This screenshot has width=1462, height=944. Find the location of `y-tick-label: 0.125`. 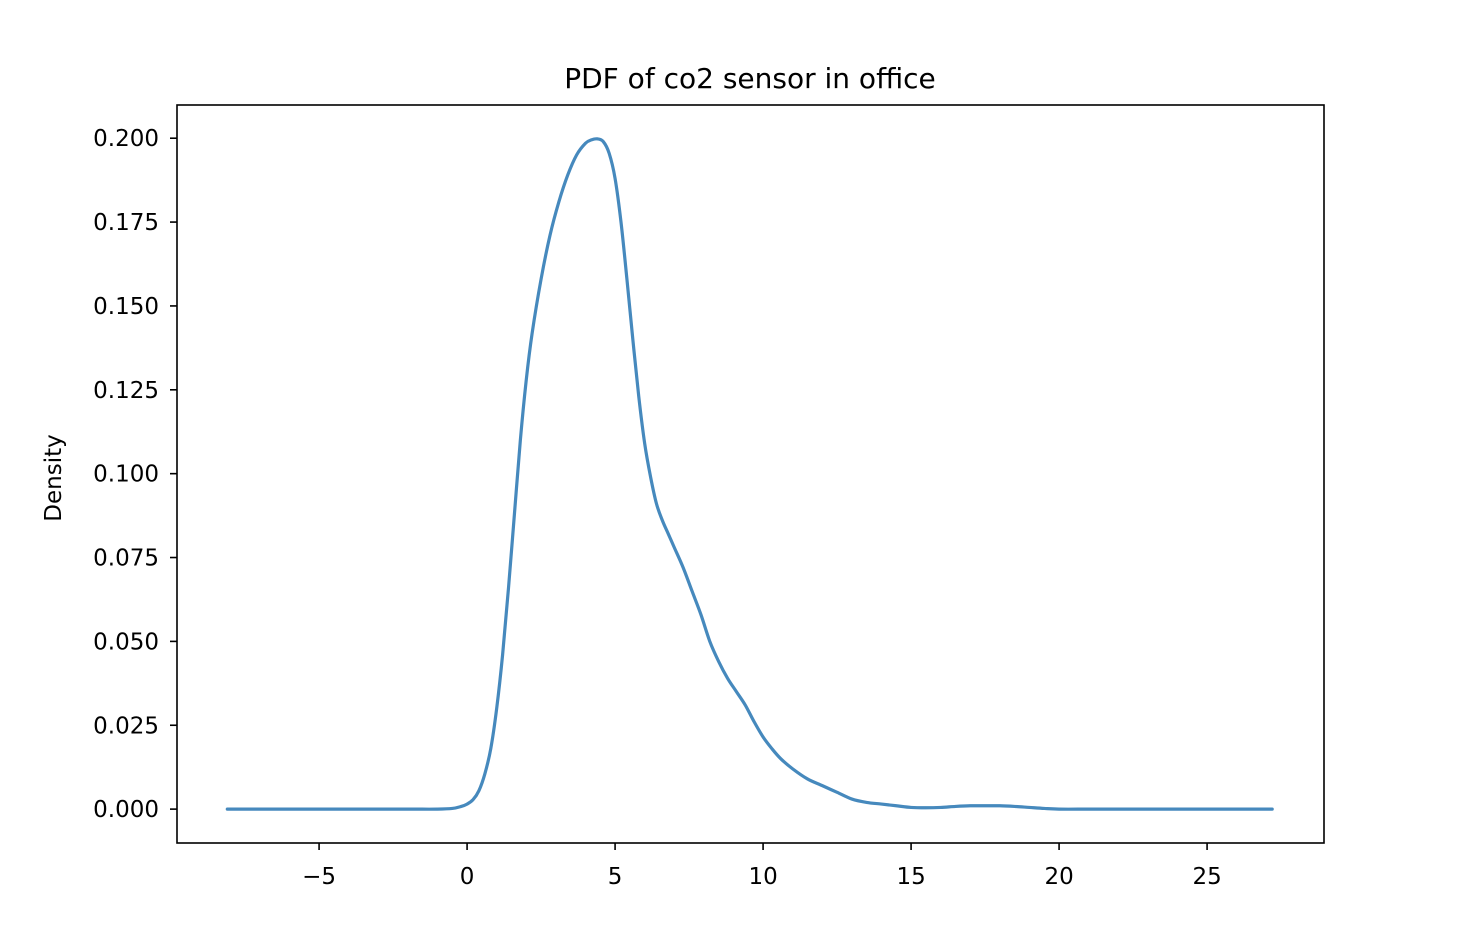

y-tick-label: 0.125 is located at coordinates (126, 391).